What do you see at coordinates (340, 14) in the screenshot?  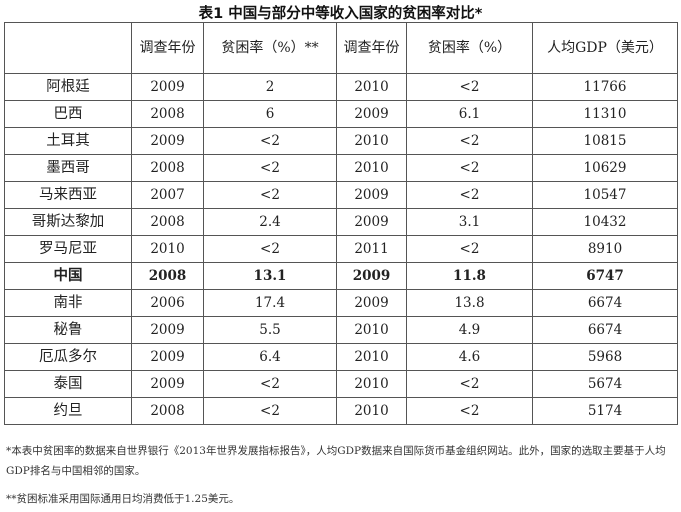 I see `table-title: 表1 中国与部分中等收入国家的贫困率对比*` at bounding box center [340, 14].